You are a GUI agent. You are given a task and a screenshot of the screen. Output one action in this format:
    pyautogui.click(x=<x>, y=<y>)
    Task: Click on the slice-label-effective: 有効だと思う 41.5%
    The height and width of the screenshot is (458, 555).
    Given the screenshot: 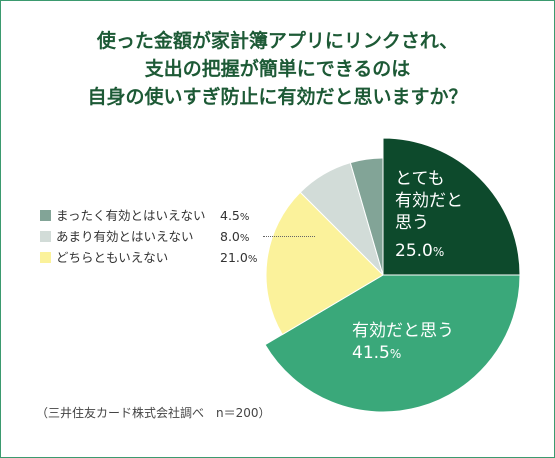 What is the action you would take?
    pyautogui.click(x=403, y=342)
    